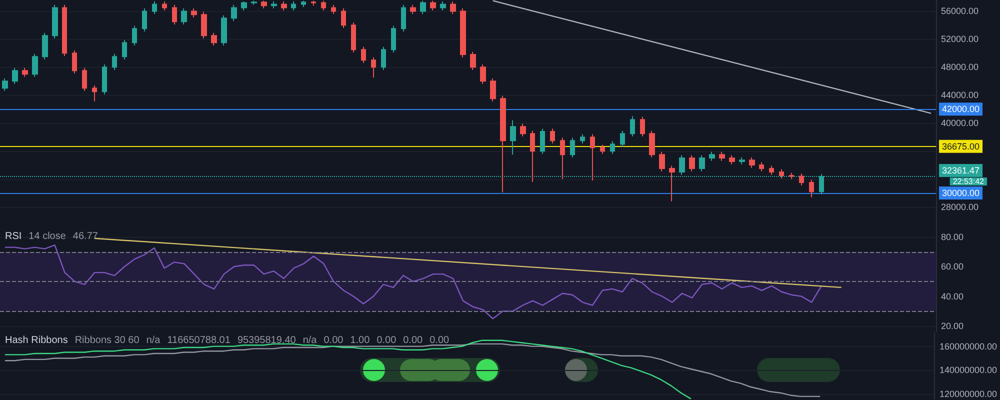  I want to click on y-tick-label: 40.00, so click(952, 296).